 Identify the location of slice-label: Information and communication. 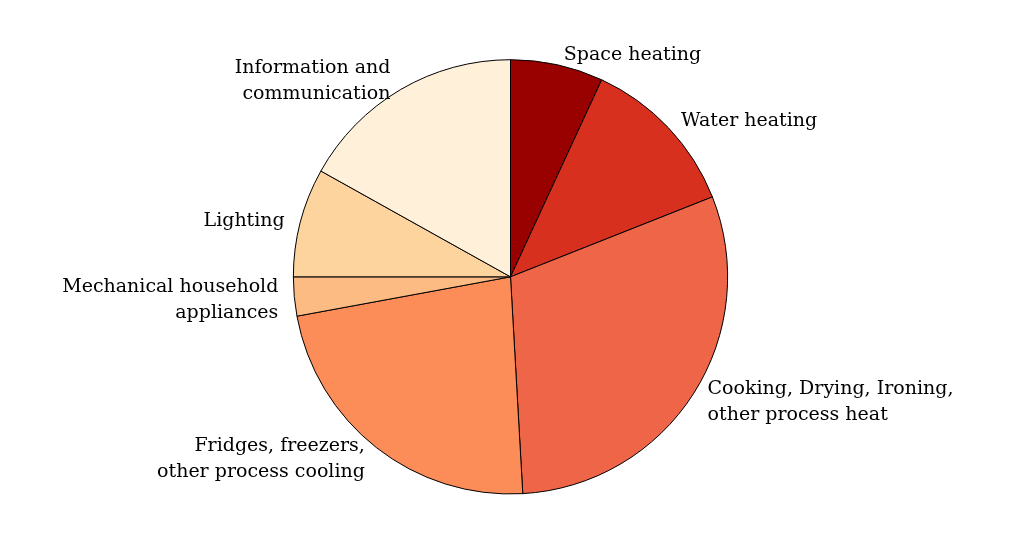
(312, 79).